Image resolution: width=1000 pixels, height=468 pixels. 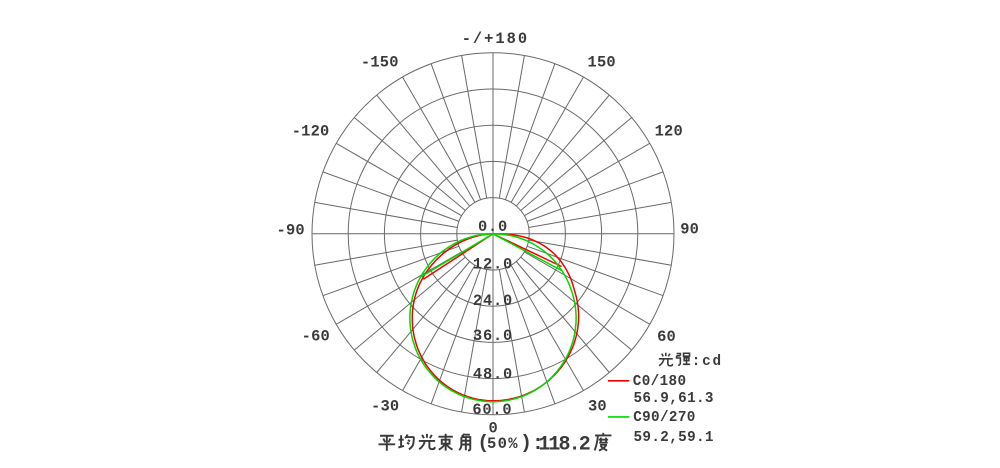 What do you see at coordinates (503, 444) in the screenshot?
I see `svg-text: 50%` at bounding box center [503, 444].